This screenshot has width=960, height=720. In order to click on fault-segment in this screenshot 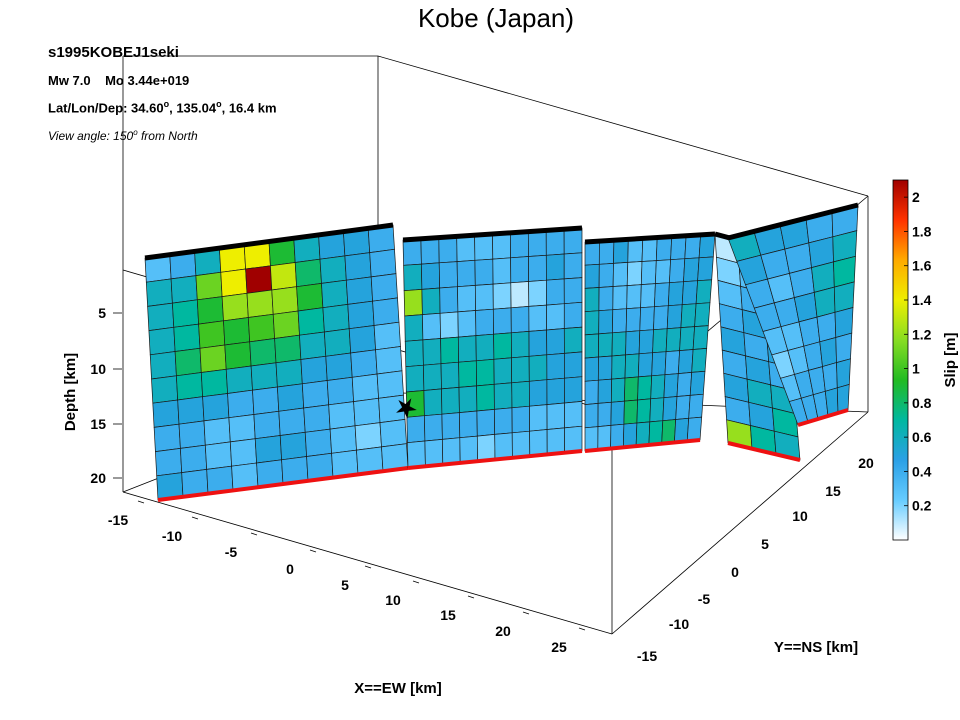, I will do `click(276, 362)`.